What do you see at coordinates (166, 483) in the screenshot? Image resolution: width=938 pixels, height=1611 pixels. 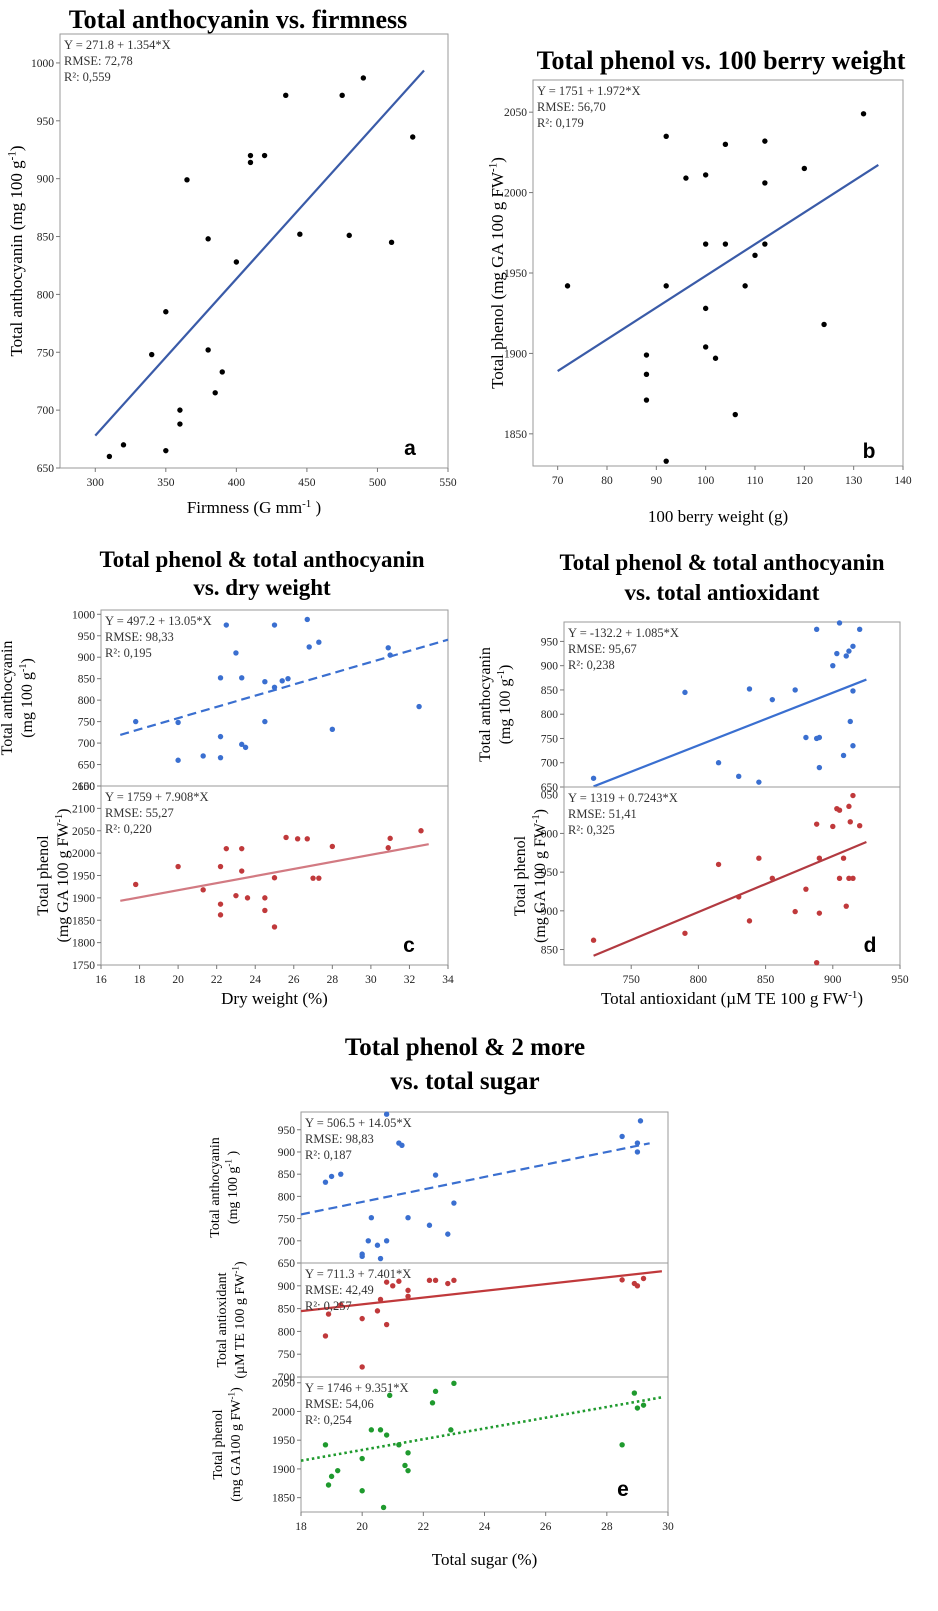 I see `x-tick-label: 350` at bounding box center [166, 483].